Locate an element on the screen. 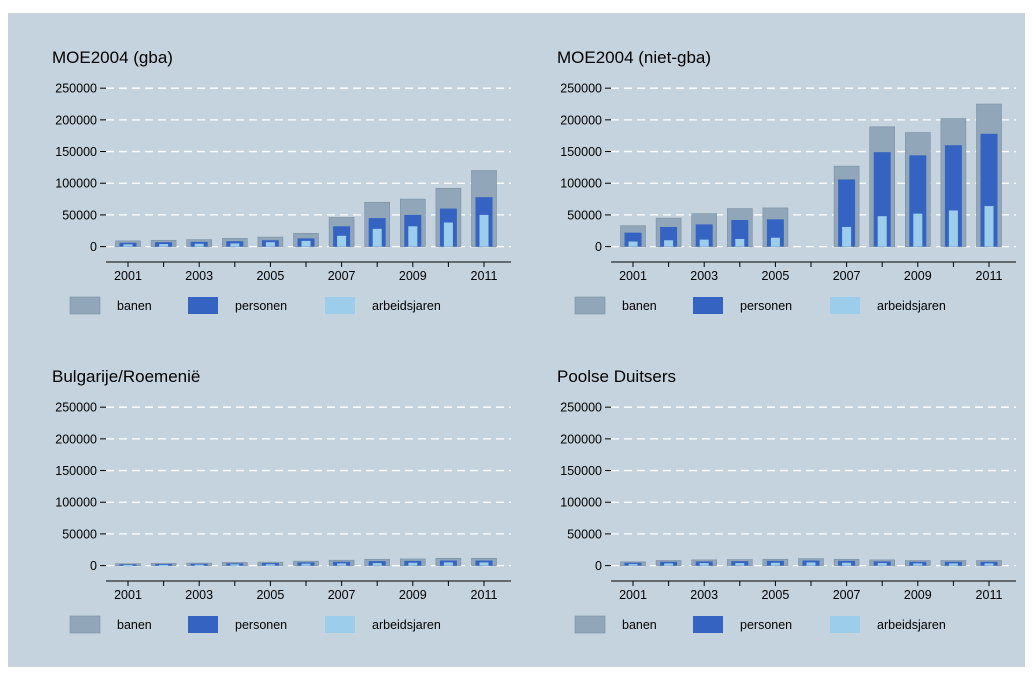 The width and height of the screenshot is (1033, 673). chart-title: MOE2004 (gba) is located at coordinates (112, 57).